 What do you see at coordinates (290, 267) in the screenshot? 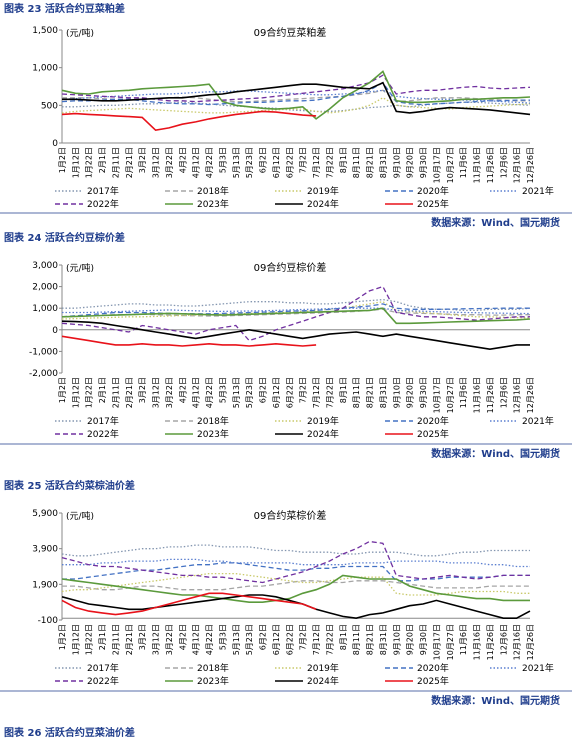
I see `chart-title: 09合约豆棕价差` at bounding box center [290, 267].